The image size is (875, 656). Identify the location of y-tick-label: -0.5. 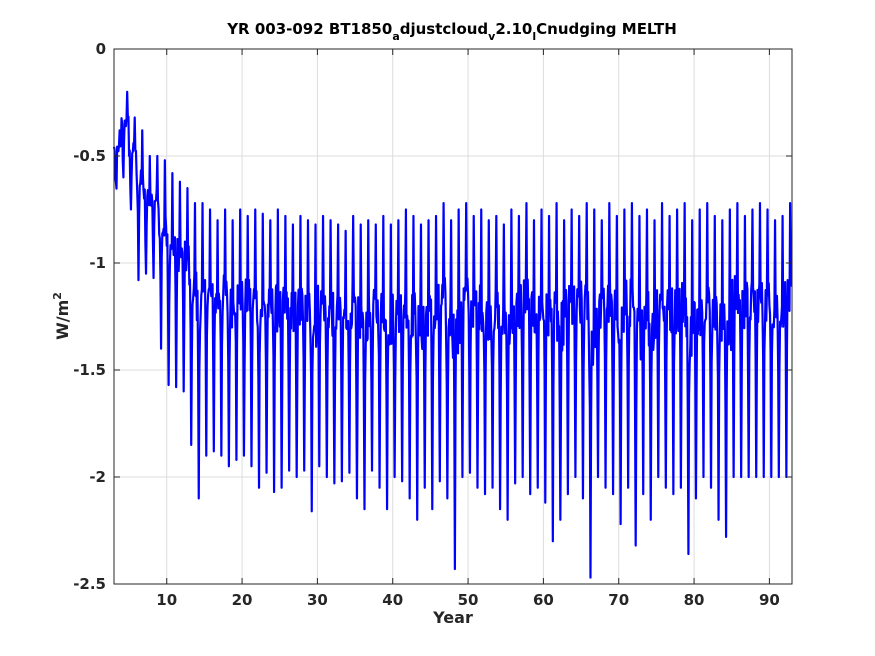
(89, 156).